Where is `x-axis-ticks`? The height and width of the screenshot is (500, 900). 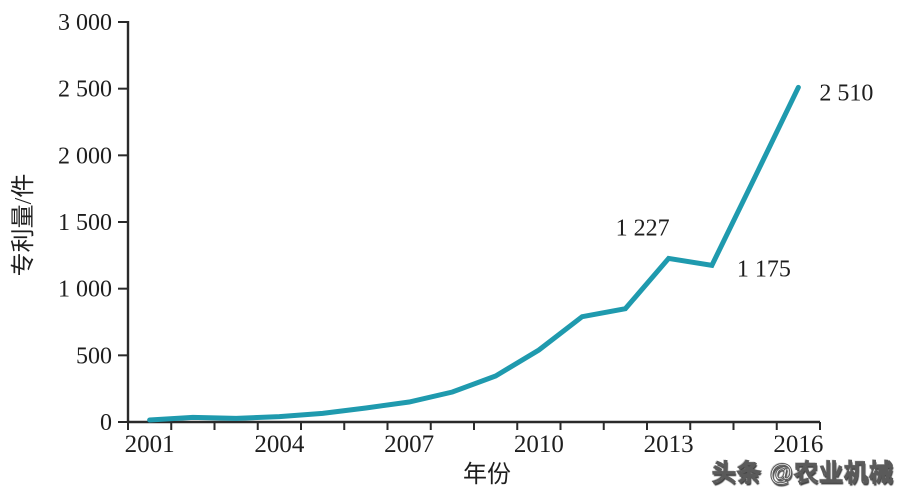 x-axis-ticks is located at coordinates (474, 426).